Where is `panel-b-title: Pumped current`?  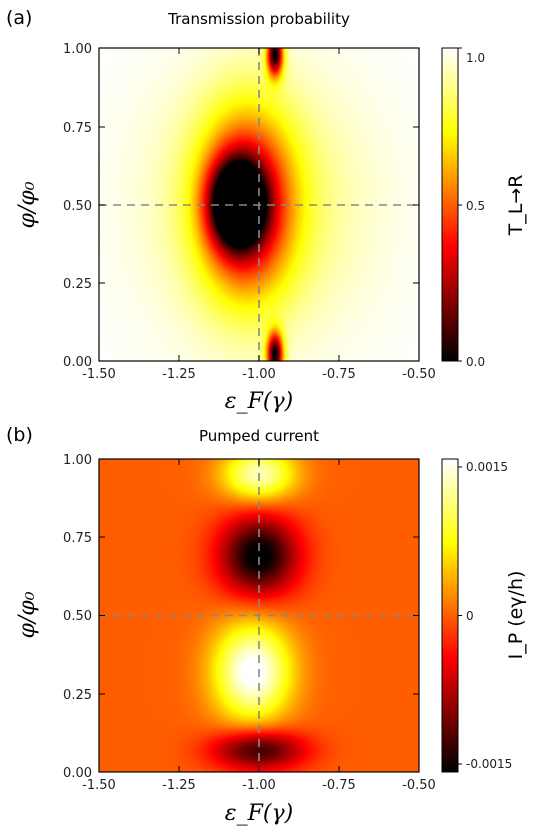 panel-b-title: Pumped current is located at coordinates (259, 436).